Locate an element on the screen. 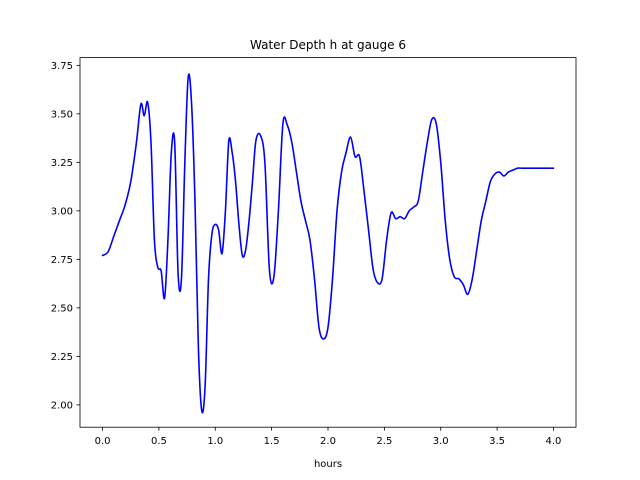 The height and width of the screenshot is (480, 640). y-tick-label: 2.50 is located at coordinates (62, 308).